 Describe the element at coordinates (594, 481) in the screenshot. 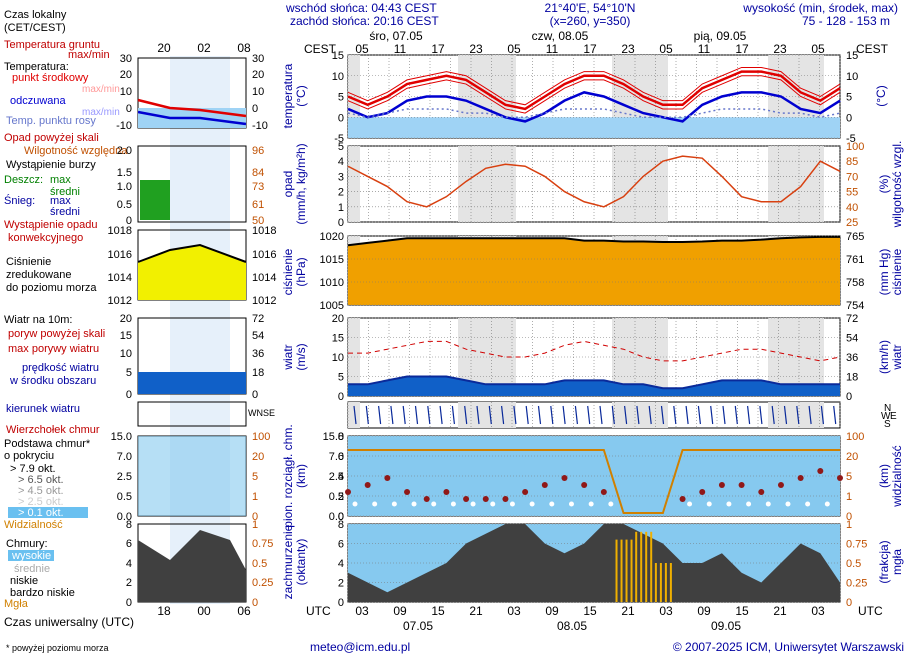

I see `visibility-line` at that location.